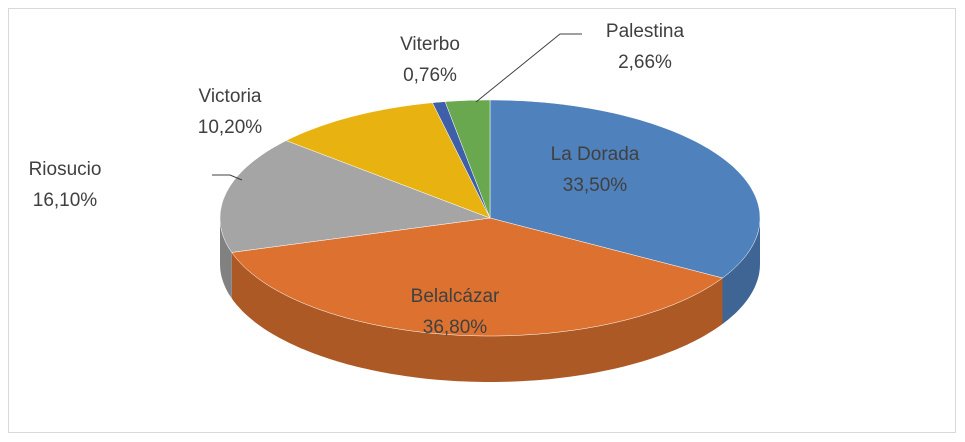 This screenshot has height=442, width=965. I want to click on data-label-category: La Dorada, so click(595, 154).